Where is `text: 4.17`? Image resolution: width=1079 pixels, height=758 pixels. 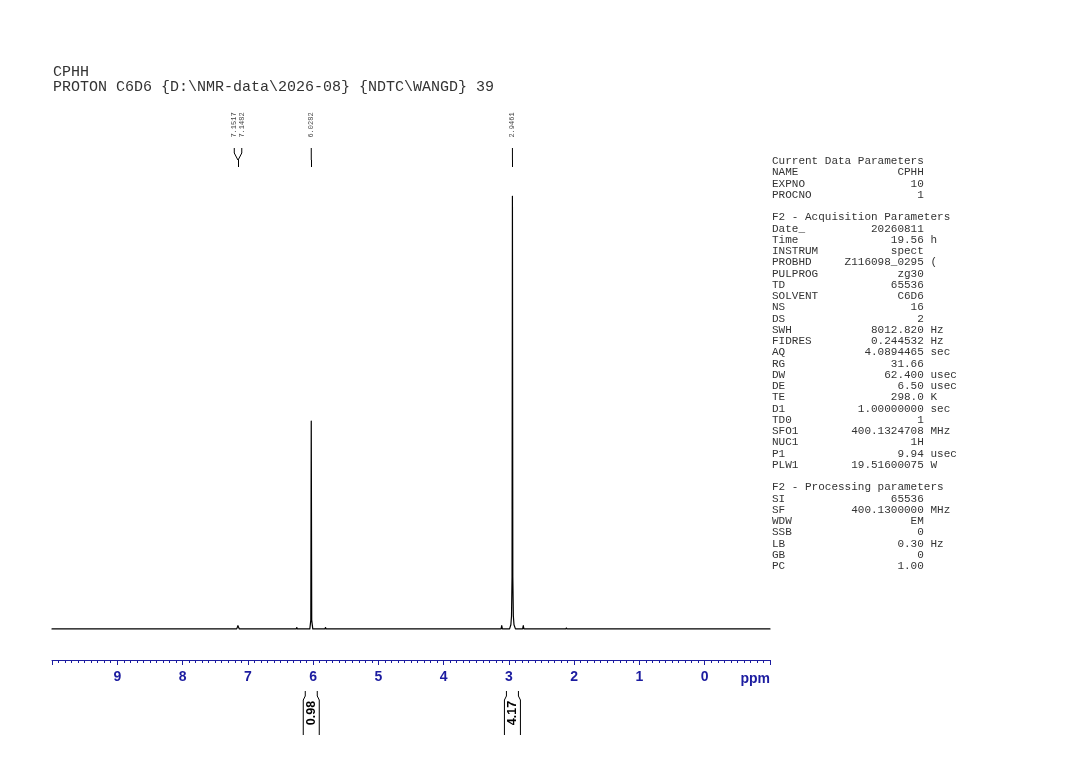 text: 4.17 is located at coordinates (512, 713).